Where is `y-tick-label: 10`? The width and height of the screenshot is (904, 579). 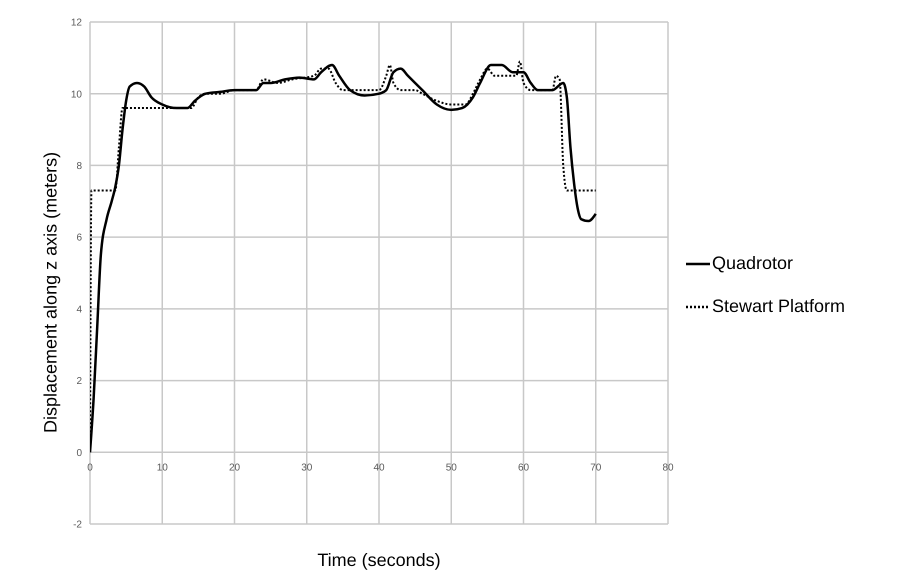 y-tick-label: 10 is located at coordinates (76, 94).